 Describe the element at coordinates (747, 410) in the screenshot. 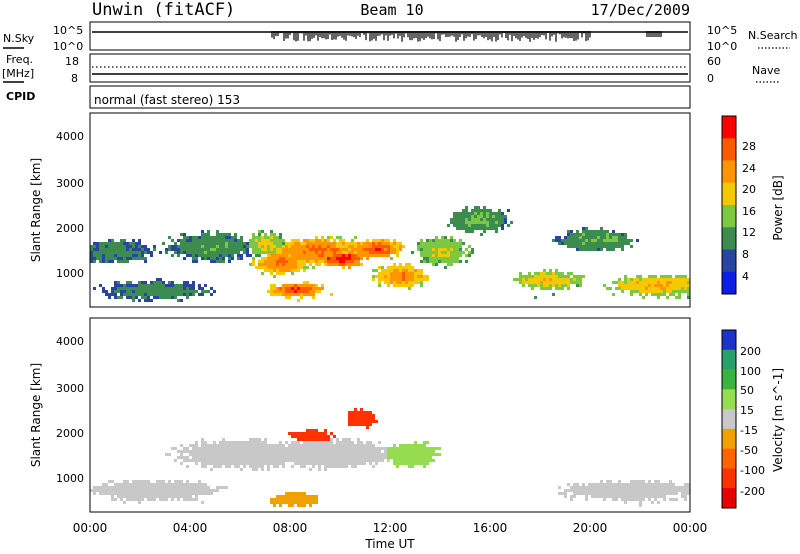

I see `velocity-cb-tick-15: 15` at that location.